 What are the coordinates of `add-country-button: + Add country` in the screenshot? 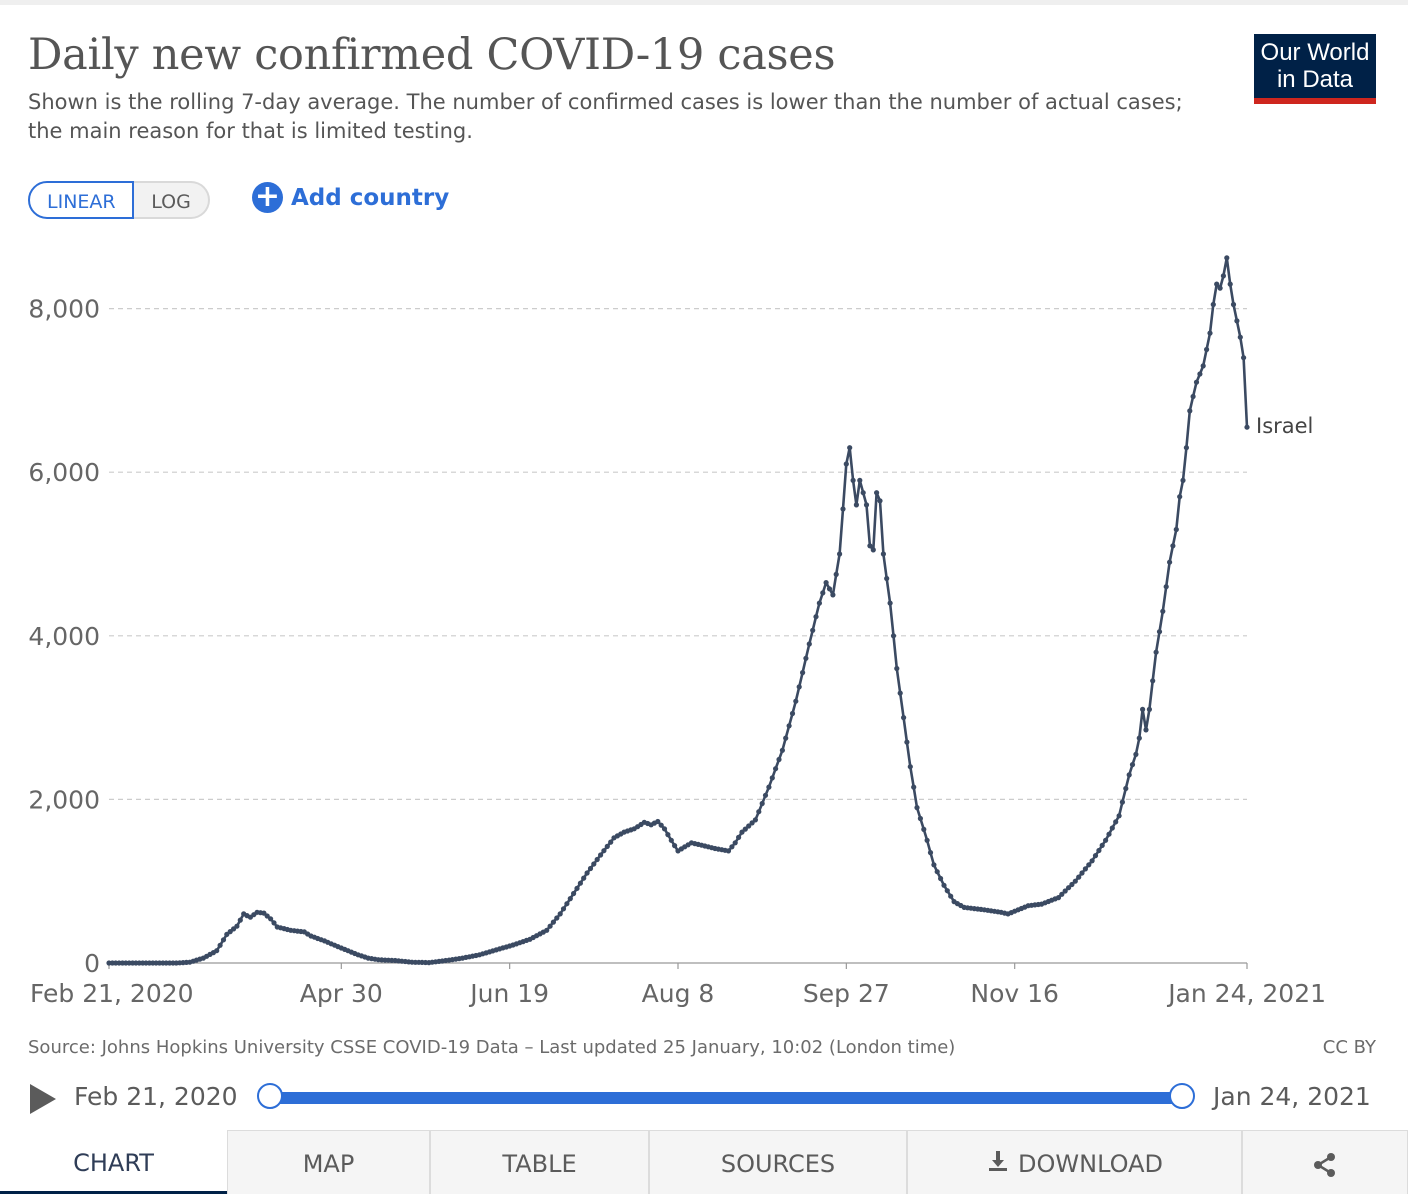 It's located at (350, 197).